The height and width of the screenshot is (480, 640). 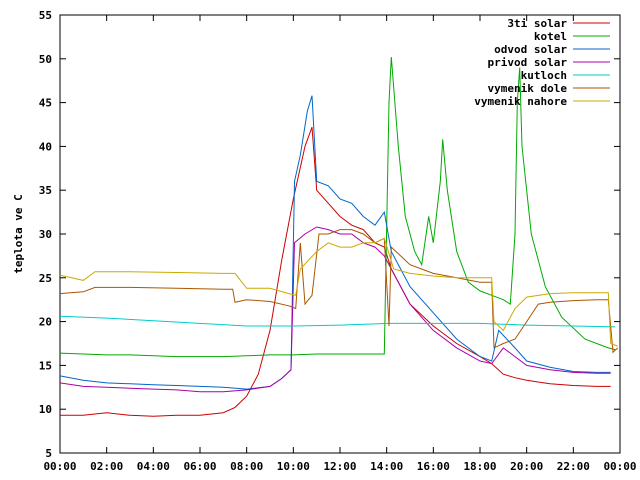 I want to click on y-tick-label: 50, so click(x=45, y=59).